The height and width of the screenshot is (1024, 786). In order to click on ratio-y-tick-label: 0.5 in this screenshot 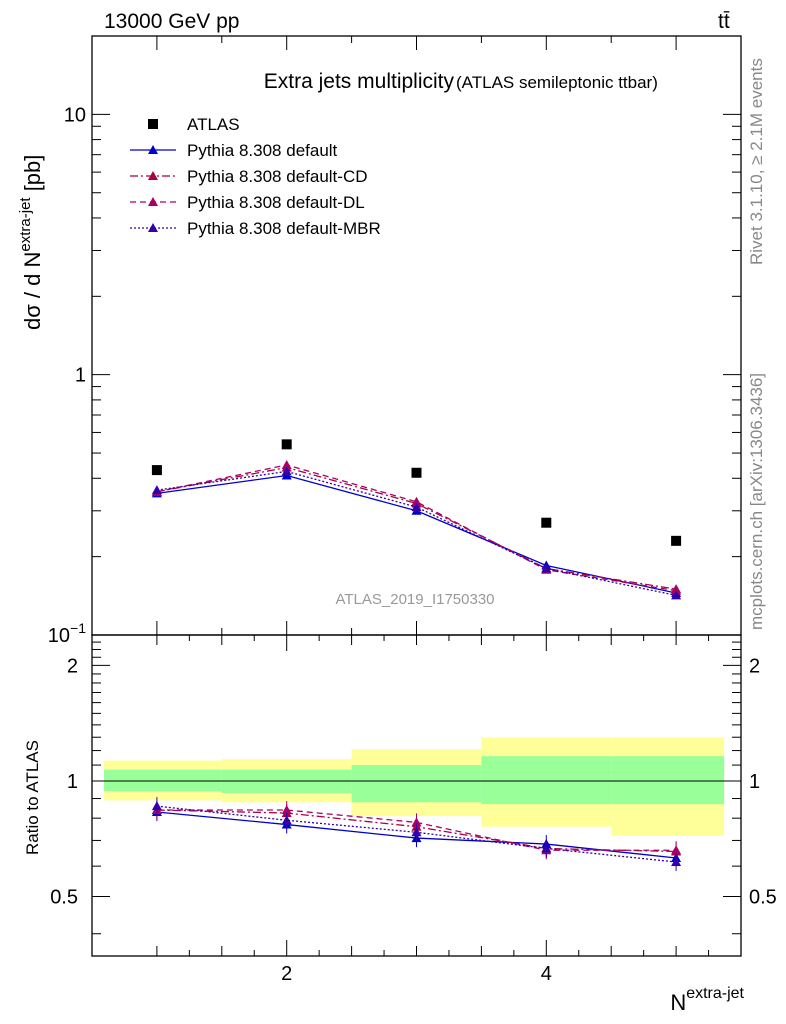, I will do `click(64, 898)`.